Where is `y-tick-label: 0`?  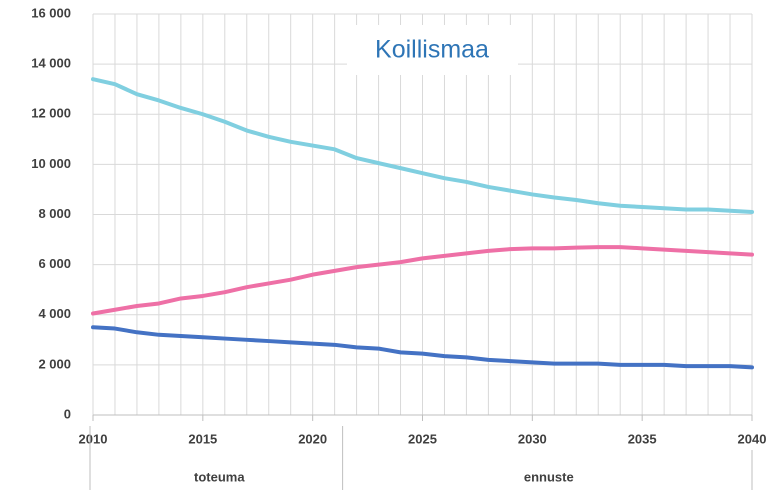 y-tick-label: 0 is located at coordinates (67, 413).